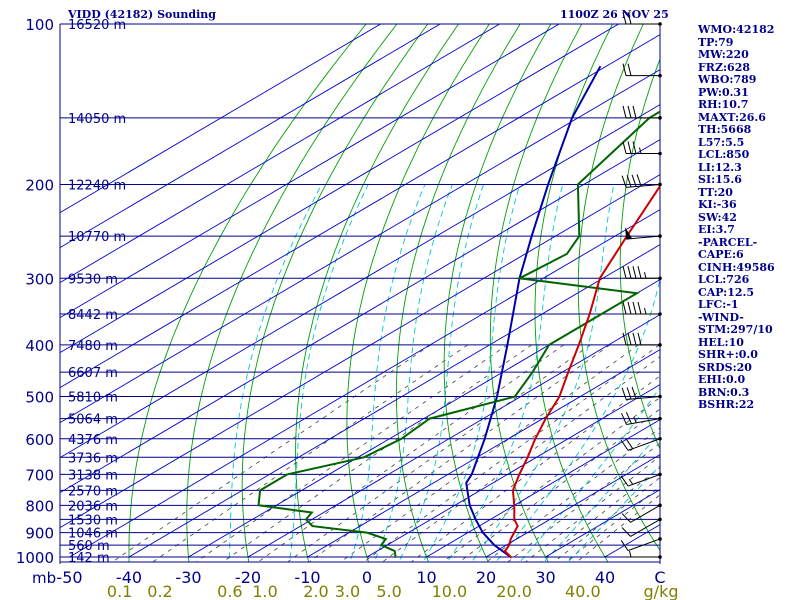 The height and width of the screenshot is (600, 800). I want to click on mixing-ratio-label: 0.6, so click(229, 591).